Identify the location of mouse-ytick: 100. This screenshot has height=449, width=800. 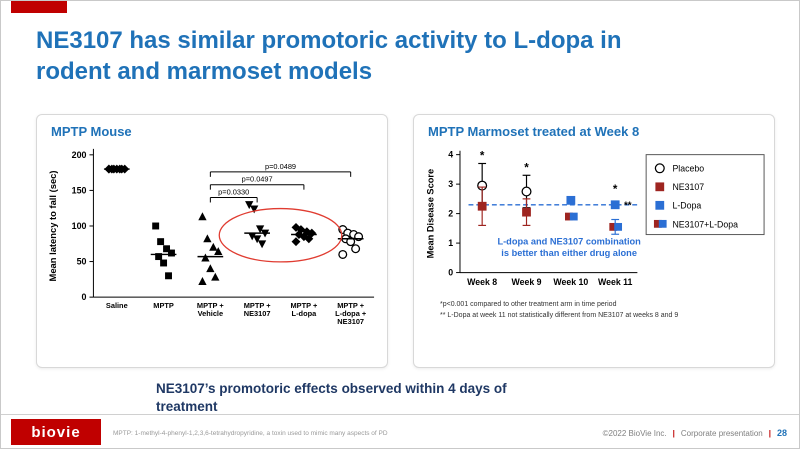
(79, 226).